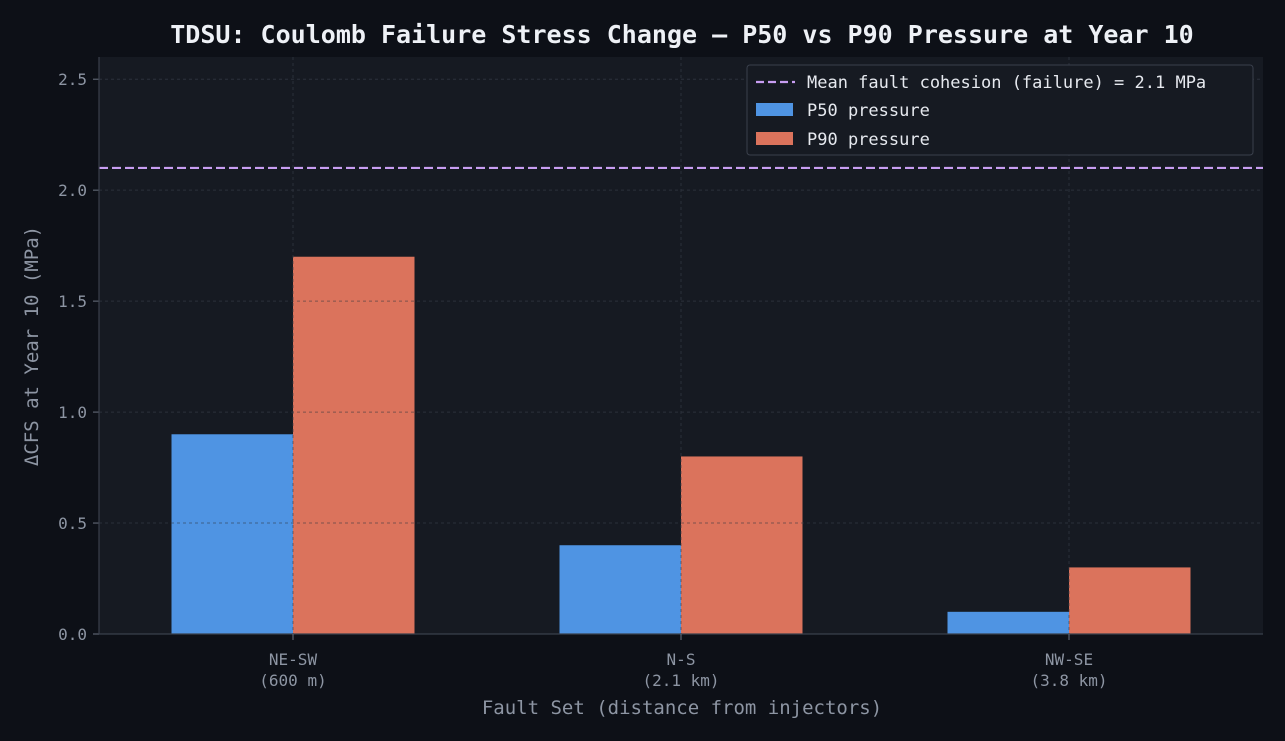 This screenshot has width=1285, height=741. I want to click on y-tick-label: 0.5, so click(72, 523).